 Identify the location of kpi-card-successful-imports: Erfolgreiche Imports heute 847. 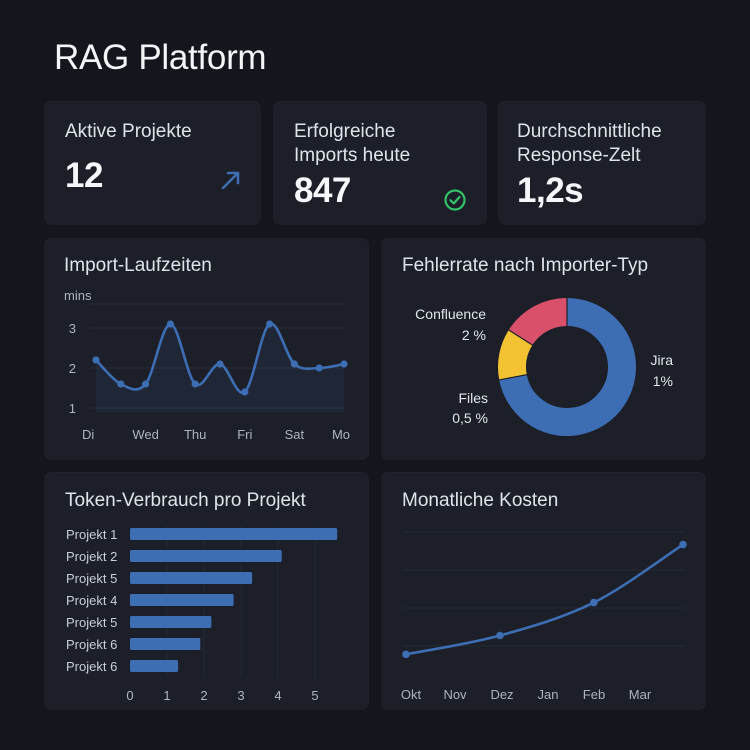
(380, 163).